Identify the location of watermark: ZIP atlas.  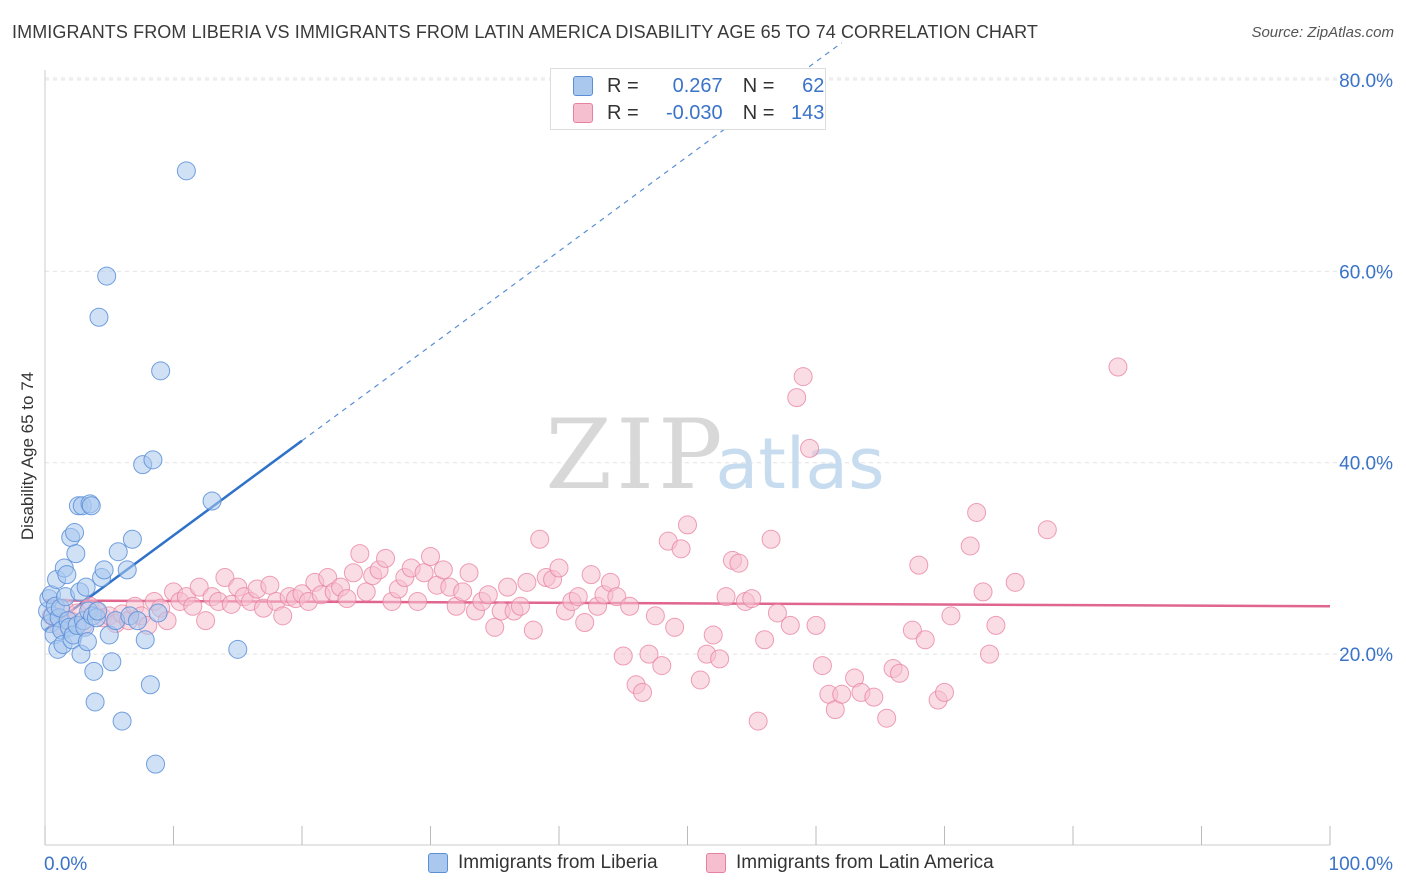
(714, 455).